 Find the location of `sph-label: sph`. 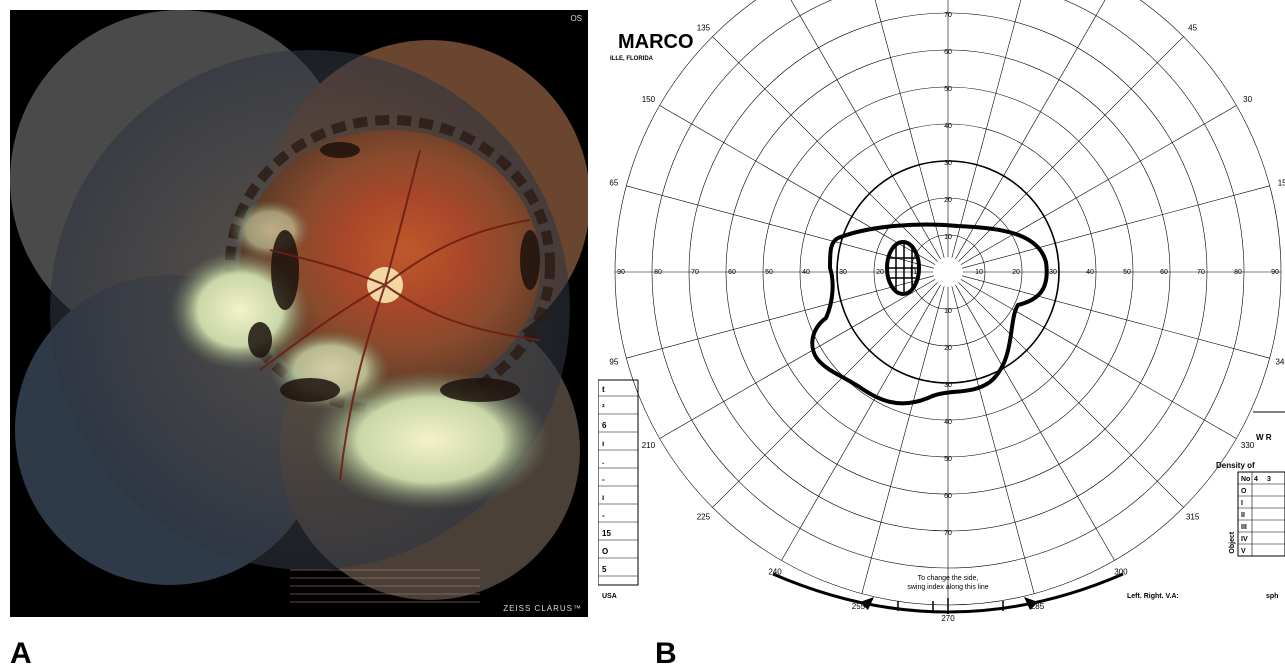

sph-label: sph is located at coordinates (1272, 596).